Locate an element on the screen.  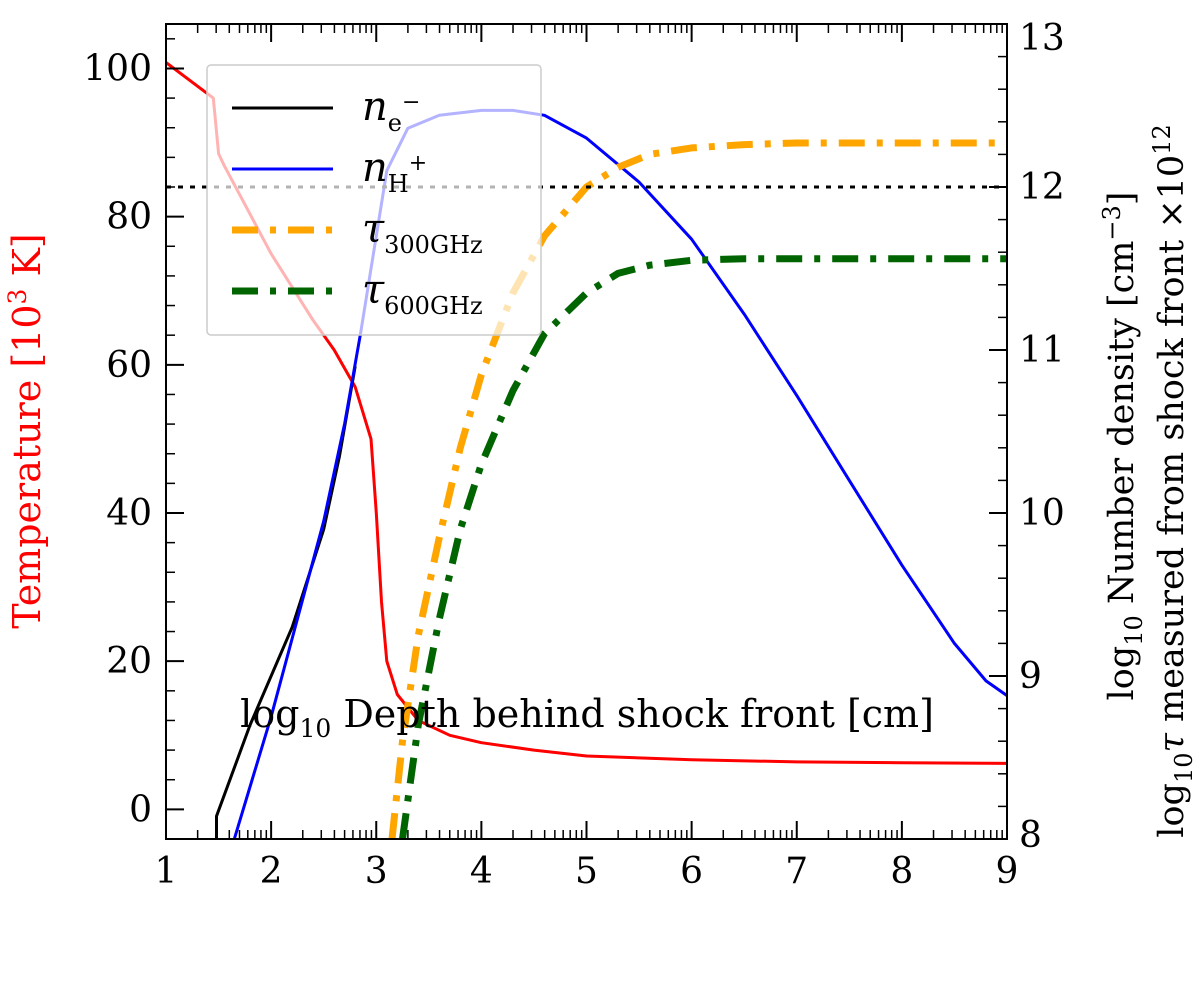
right-label2-sub: 10 is located at coordinates (1184, 768).